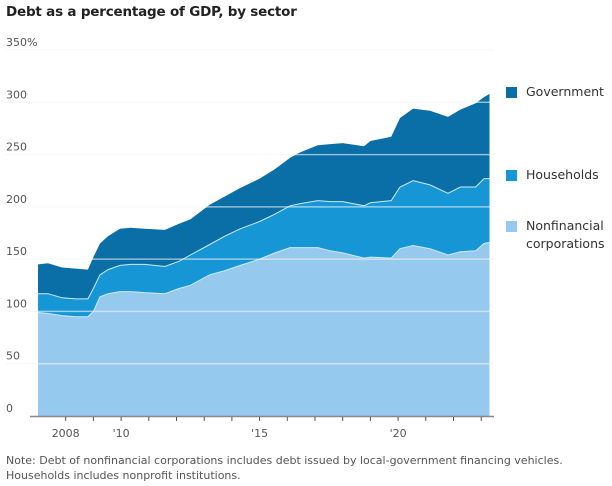  I want to click on y-tick-label: 150, so click(16, 251).